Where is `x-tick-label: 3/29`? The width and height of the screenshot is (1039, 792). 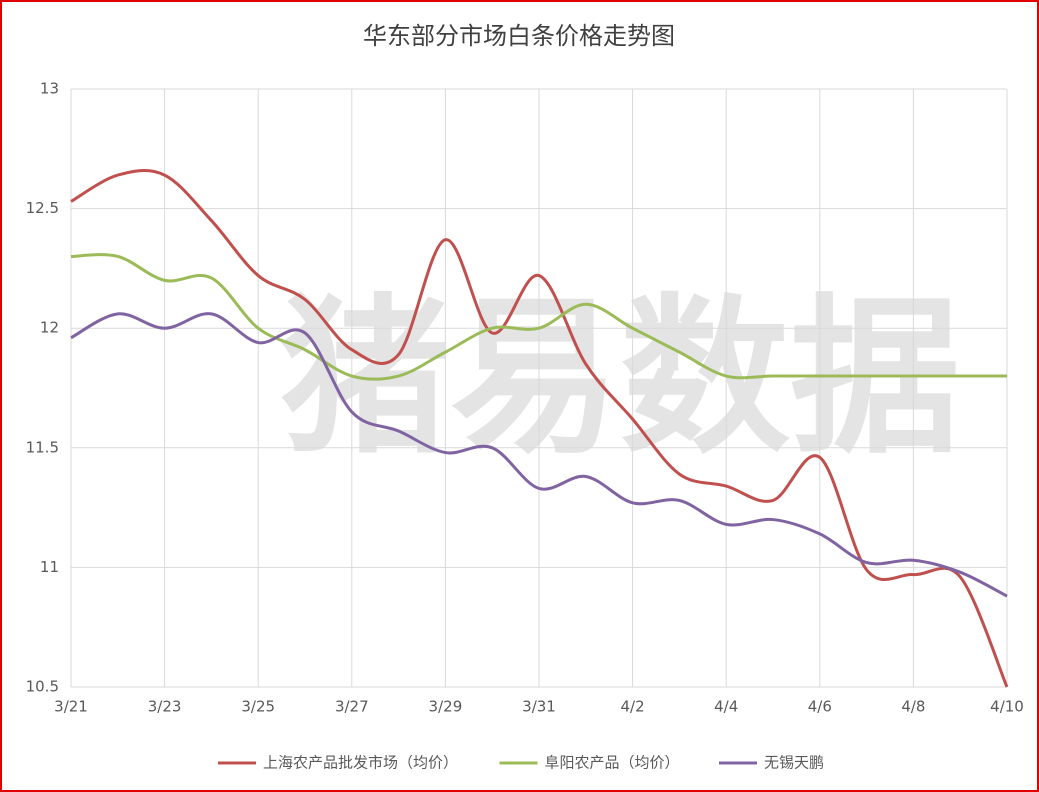 x-tick-label: 3/29 is located at coordinates (446, 707).